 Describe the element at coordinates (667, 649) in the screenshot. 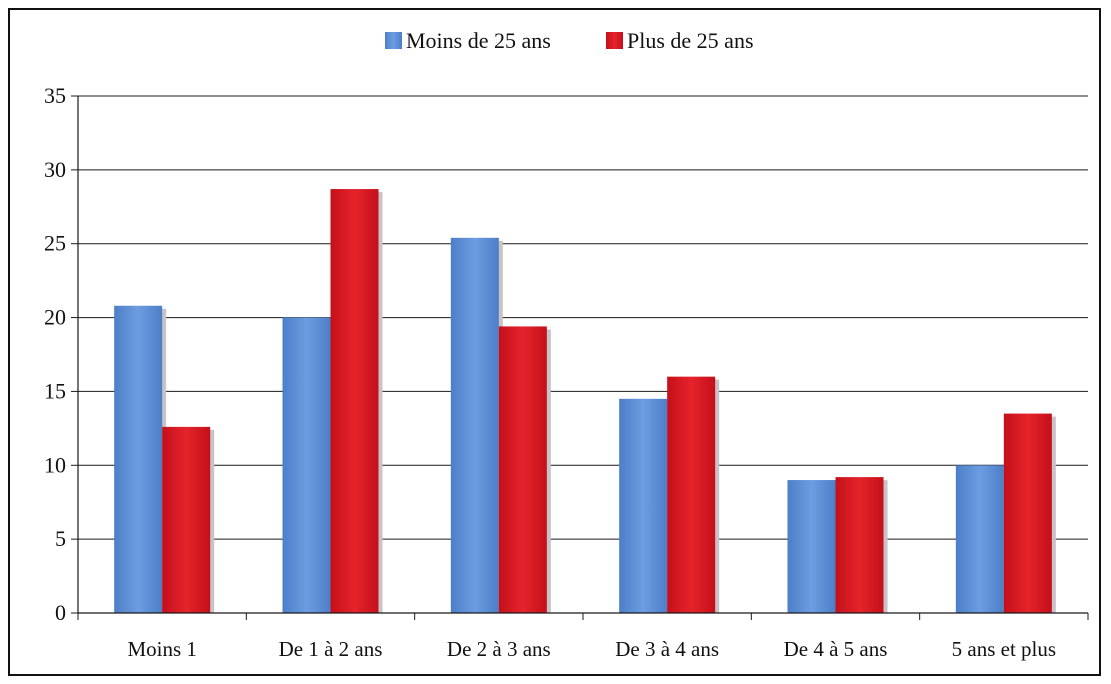

I see `x-category-label: De 3 à 4 ans` at that location.